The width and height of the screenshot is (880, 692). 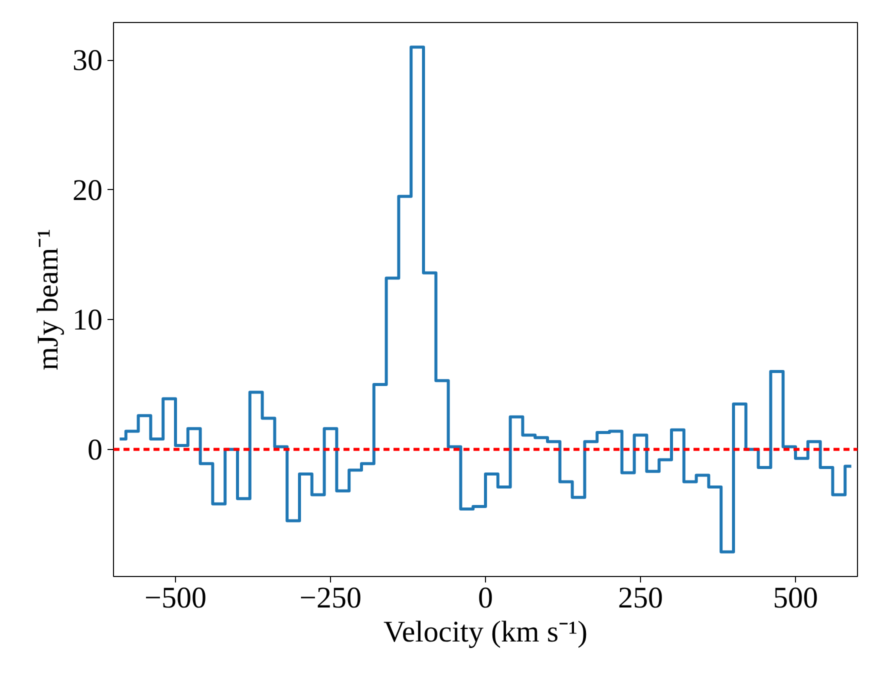 I want to click on y-tick-label: 0, so click(x=95, y=449).